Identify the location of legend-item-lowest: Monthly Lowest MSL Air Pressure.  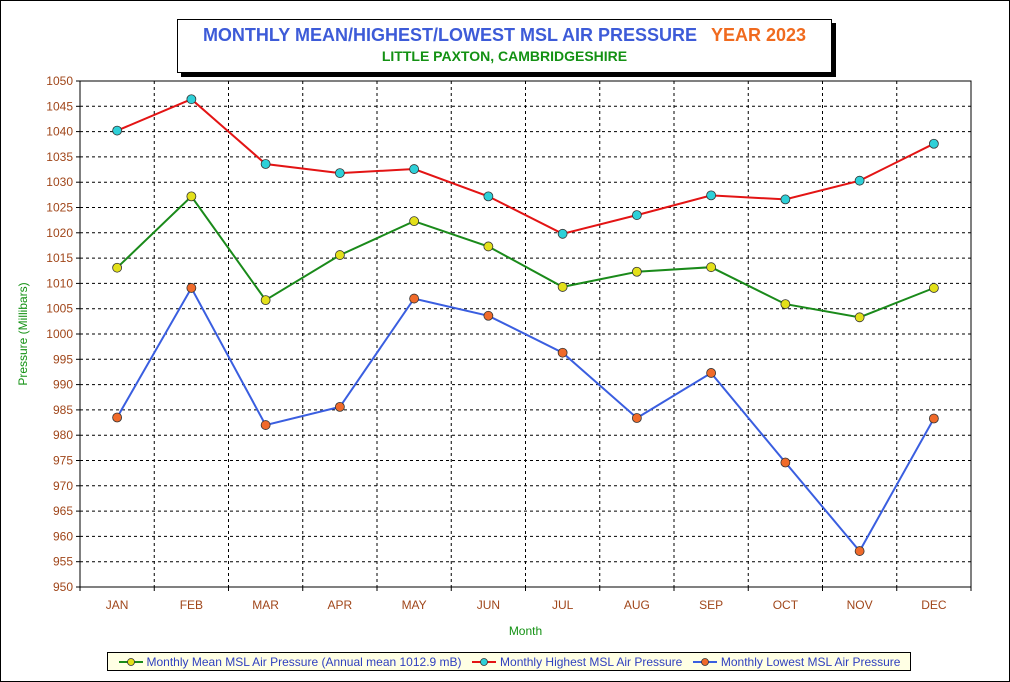
(796, 661).